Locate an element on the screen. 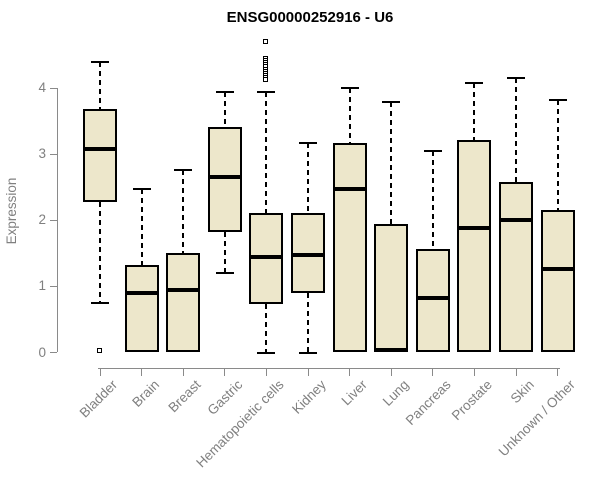 Image resolution: width=600 pixels, height=500 pixels. x-axis-line is located at coordinates (329, 368).